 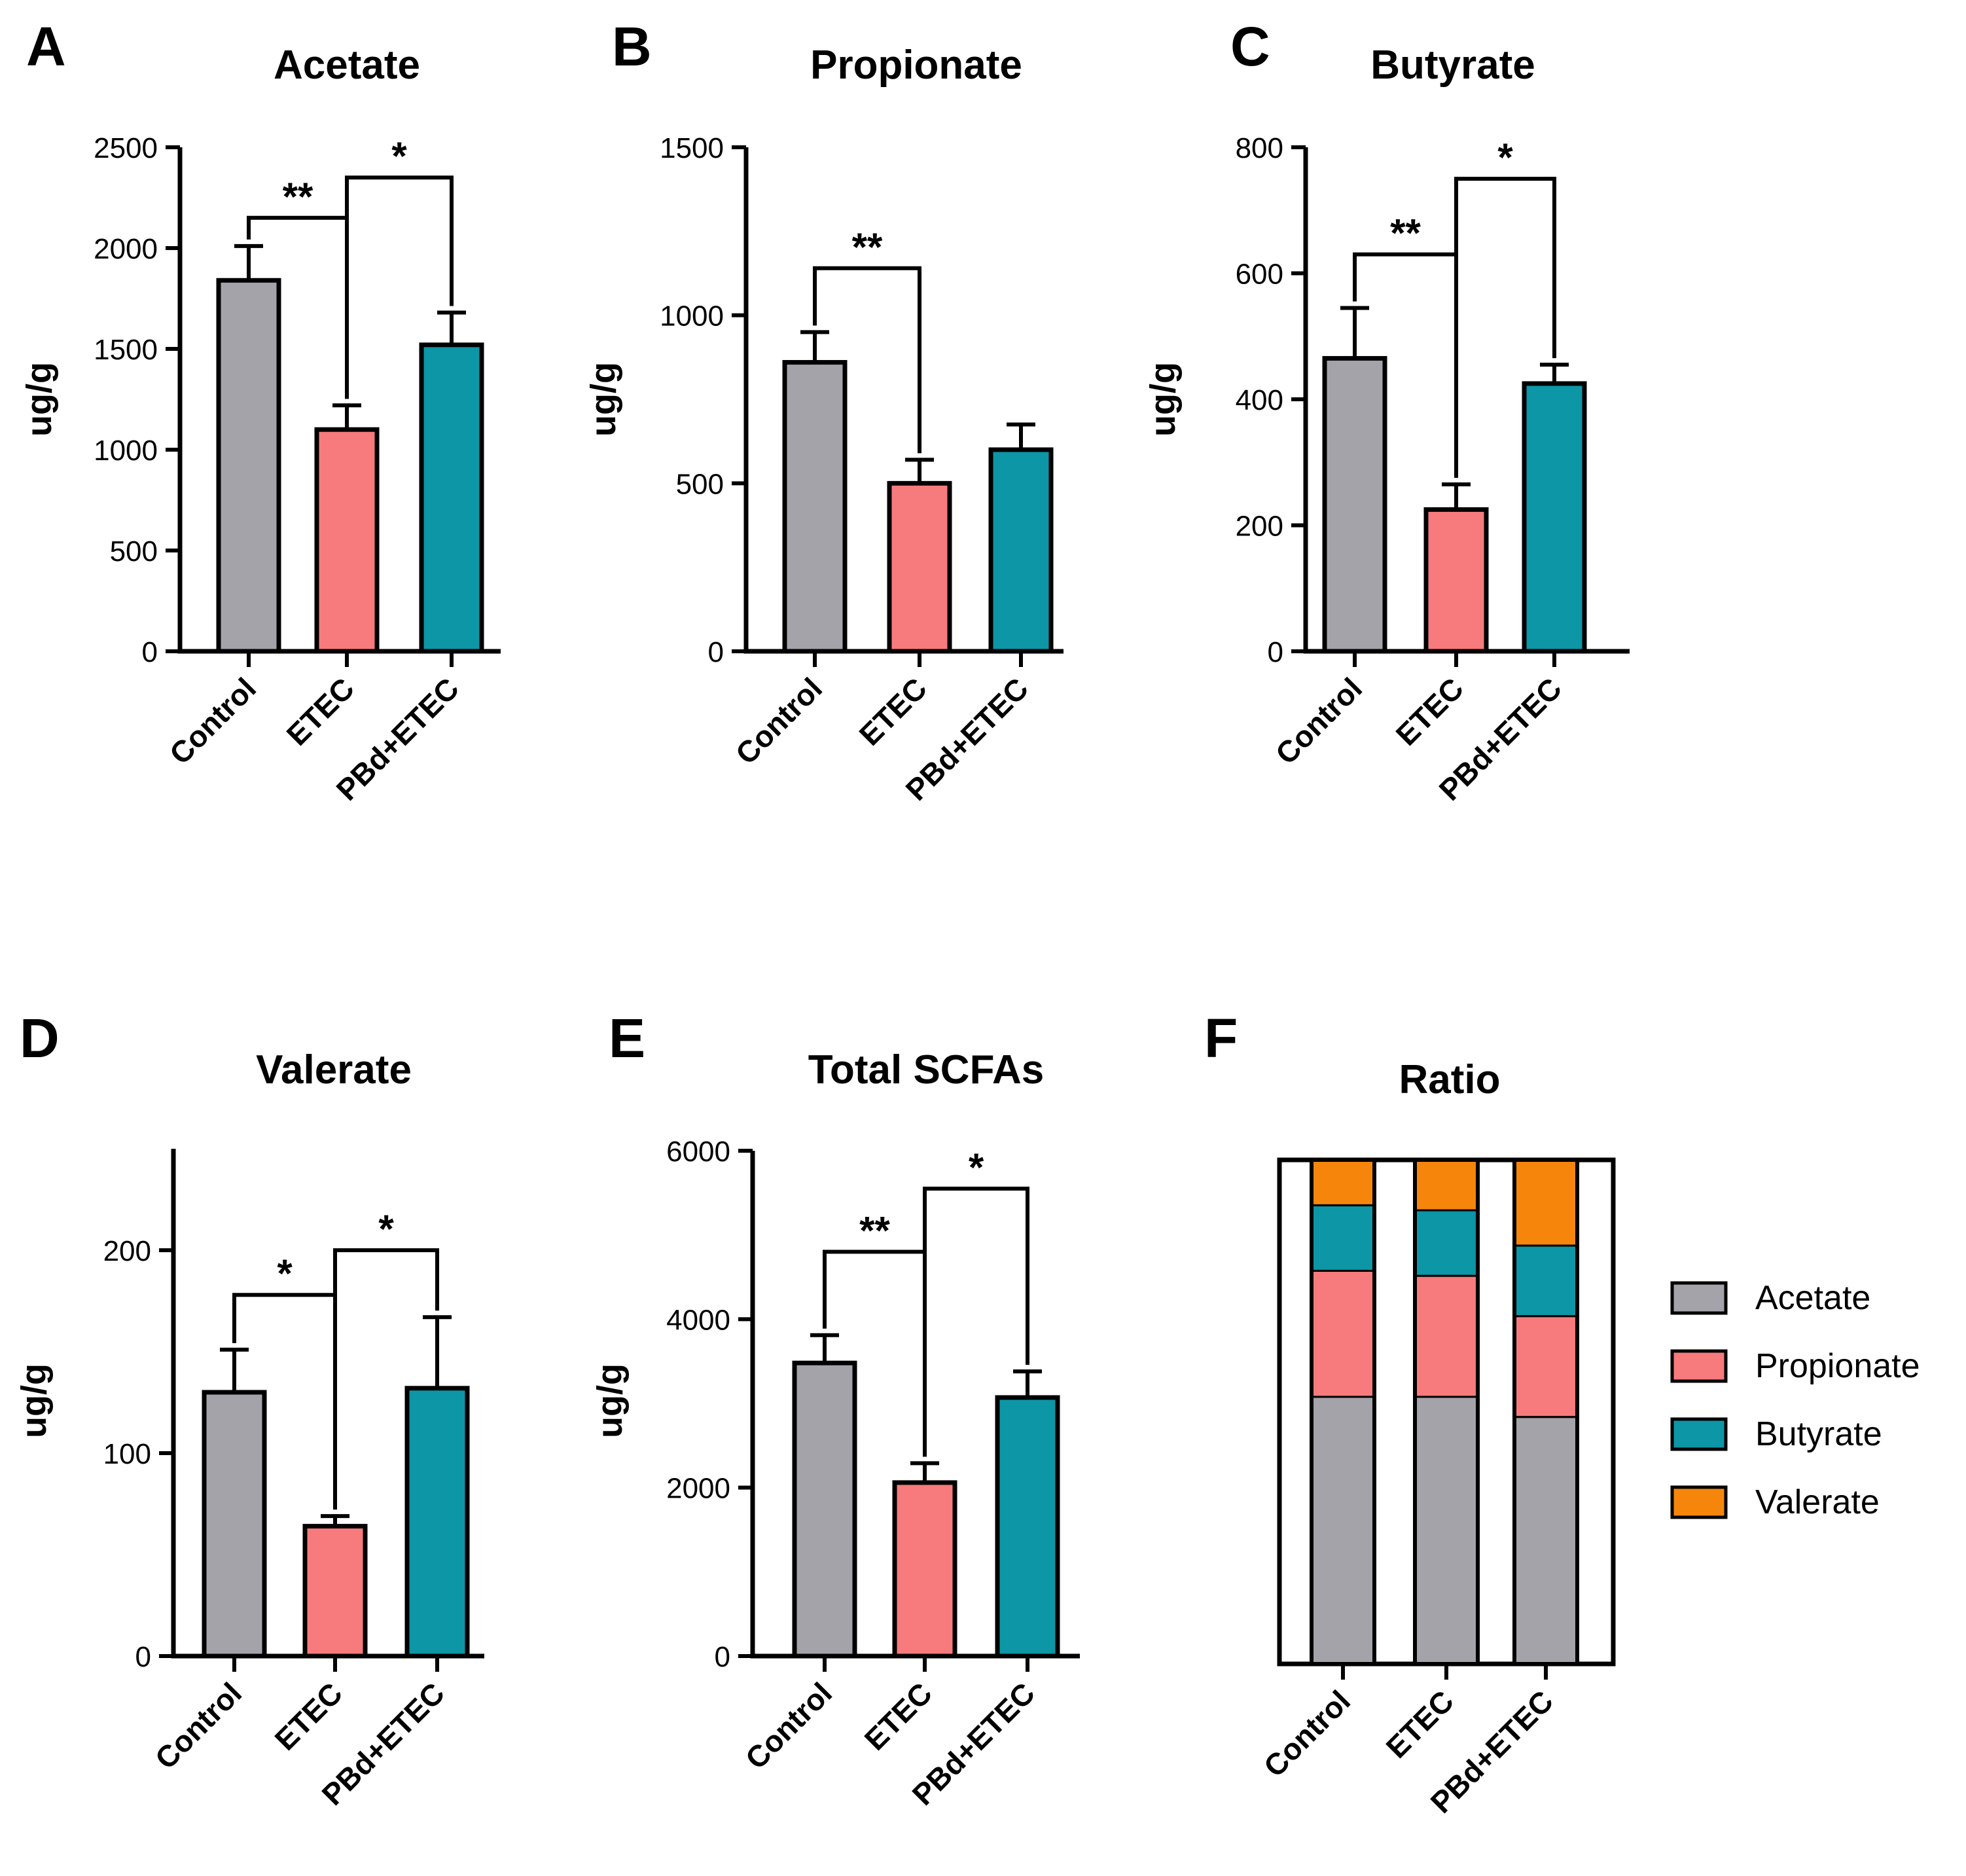 I want to click on stack-acetate-etec, so click(x=1446, y=1530).